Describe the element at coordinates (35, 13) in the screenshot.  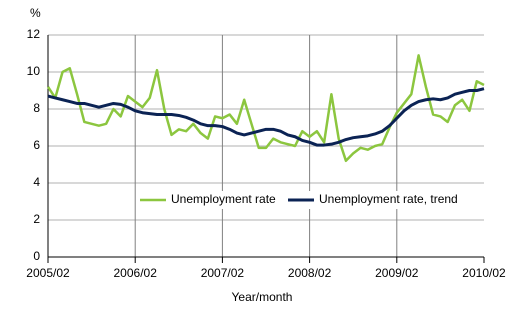
I see `y-axis-label: %` at that location.